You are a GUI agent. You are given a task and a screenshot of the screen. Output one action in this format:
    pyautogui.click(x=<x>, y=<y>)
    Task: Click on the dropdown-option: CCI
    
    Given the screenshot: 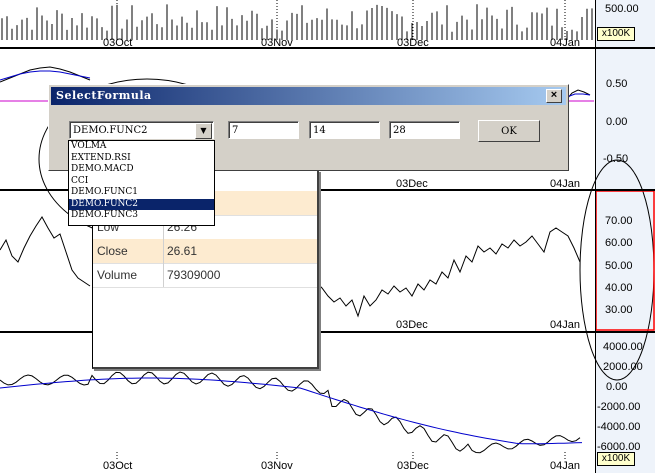 What is the action you would take?
    pyautogui.click(x=80, y=180)
    